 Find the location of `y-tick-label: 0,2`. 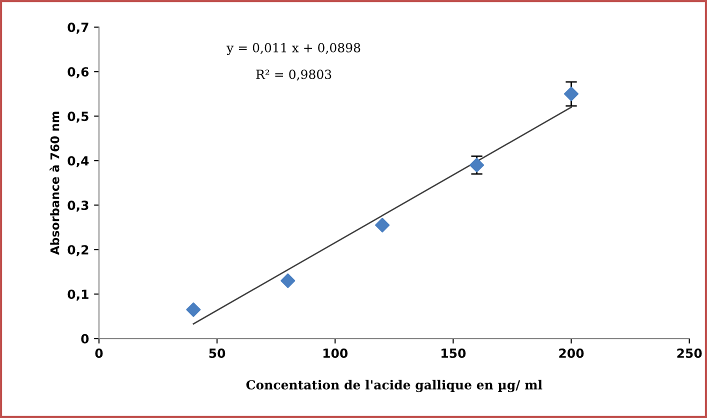

y-tick-label: 0,2 is located at coordinates (78, 250).